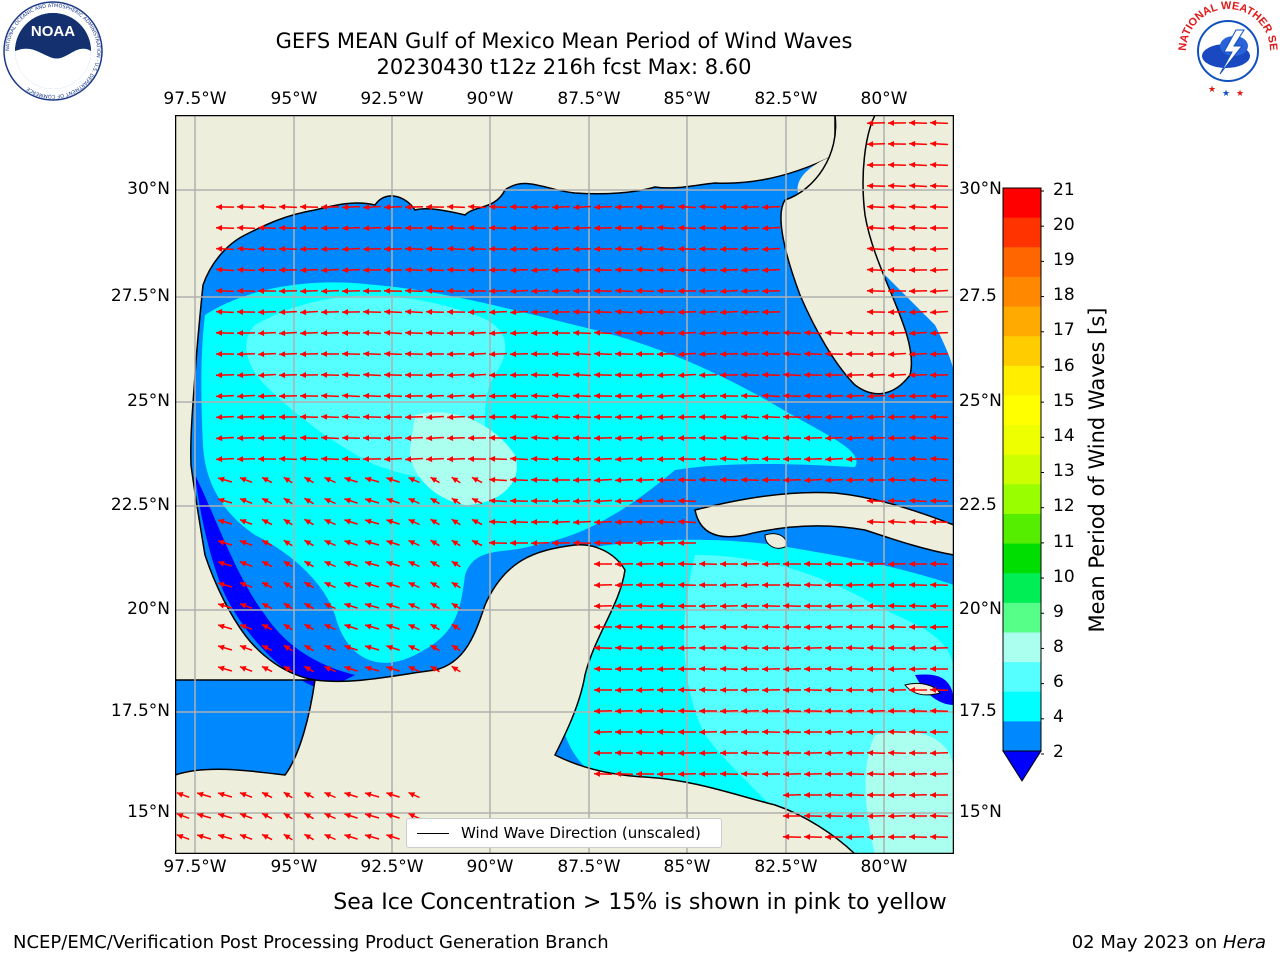 The image size is (1280, 960). What do you see at coordinates (490, 867) in the screenshot?
I see `lon-bottom-label: 90°W` at bounding box center [490, 867].